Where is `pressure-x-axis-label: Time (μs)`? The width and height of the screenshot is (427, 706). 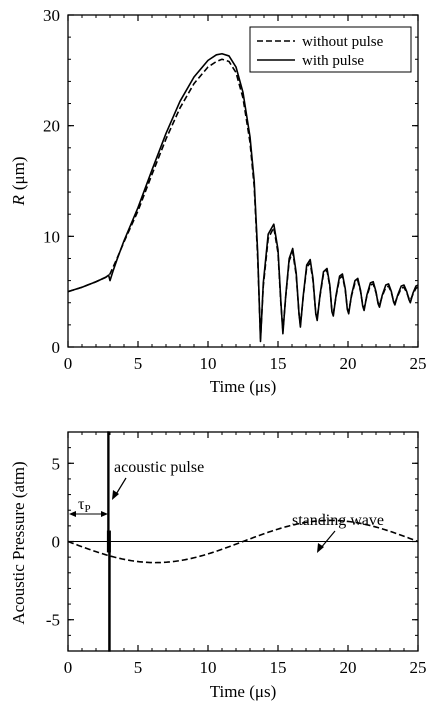
pressure-x-axis-label: Time (μs) is located at coordinates (243, 691).